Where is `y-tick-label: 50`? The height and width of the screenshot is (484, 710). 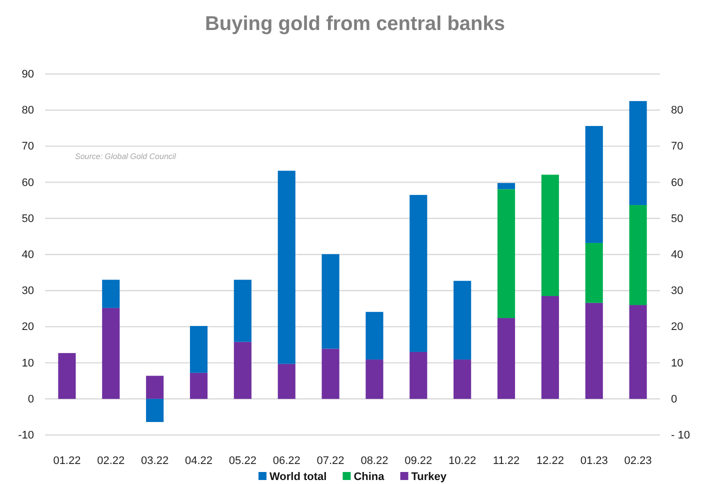
y-tick-label: 50 is located at coordinates (28, 218).